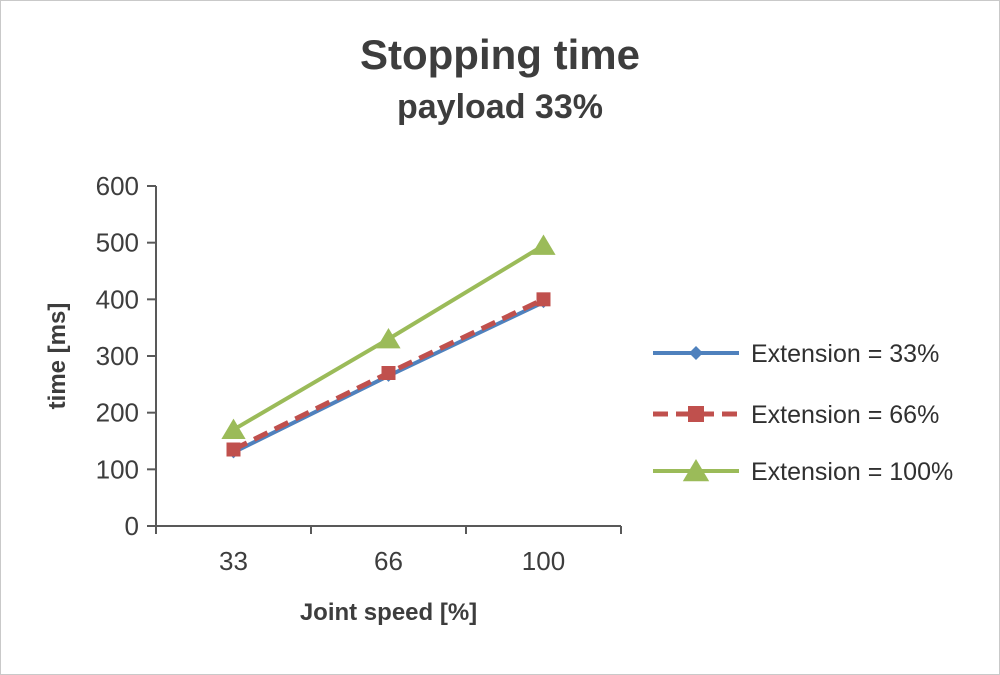 The width and height of the screenshot is (1000, 675). What do you see at coordinates (117, 243) in the screenshot?
I see `y-tick-label: 500` at bounding box center [117, 243].